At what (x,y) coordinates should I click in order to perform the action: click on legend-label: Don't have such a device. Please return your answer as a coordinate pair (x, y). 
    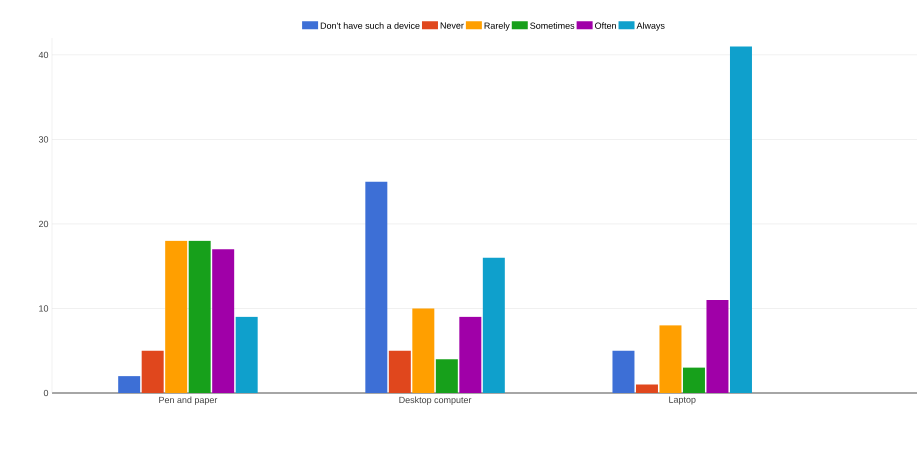
    Looking at the image, I should click on (370, 25).